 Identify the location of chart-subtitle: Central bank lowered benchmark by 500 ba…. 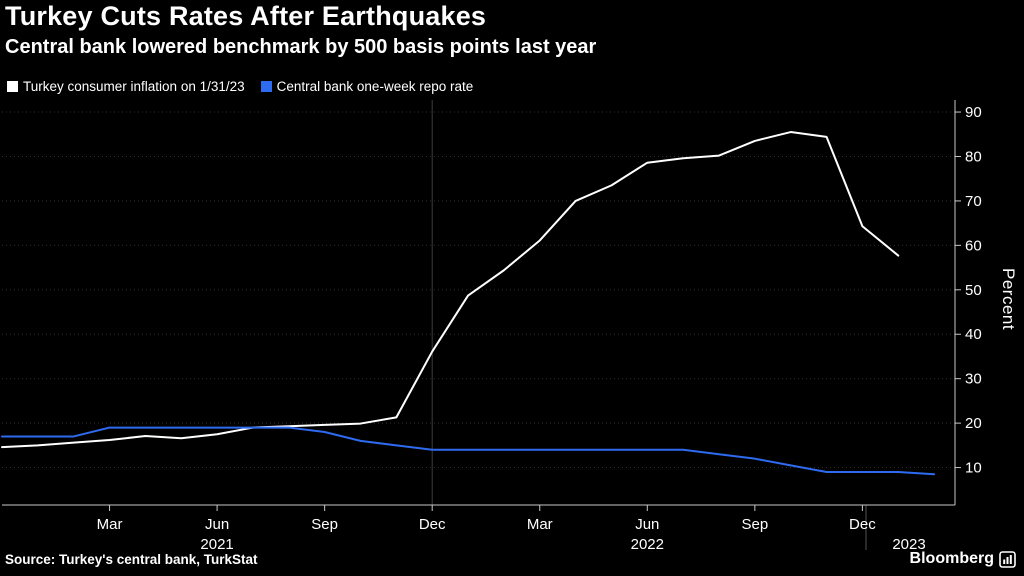
(301, 47).